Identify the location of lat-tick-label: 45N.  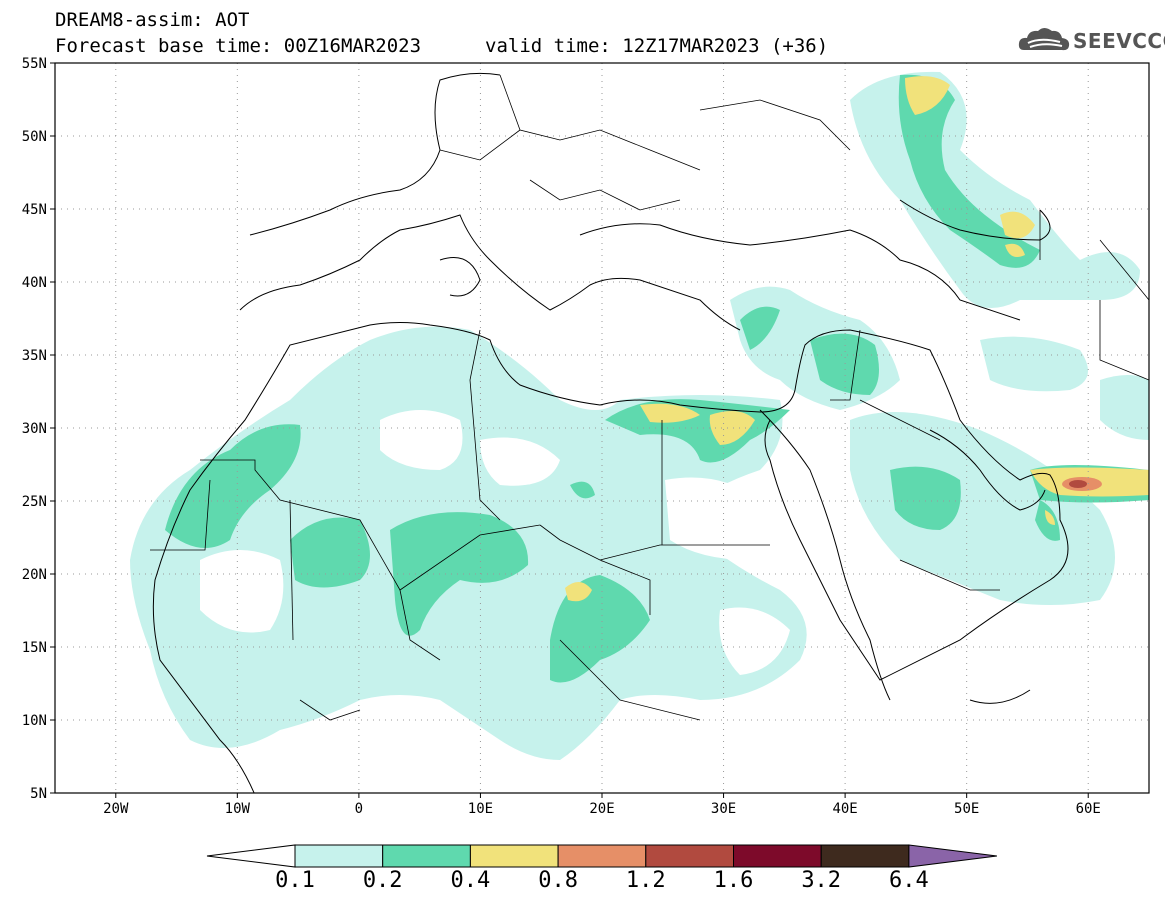
(34, 210).